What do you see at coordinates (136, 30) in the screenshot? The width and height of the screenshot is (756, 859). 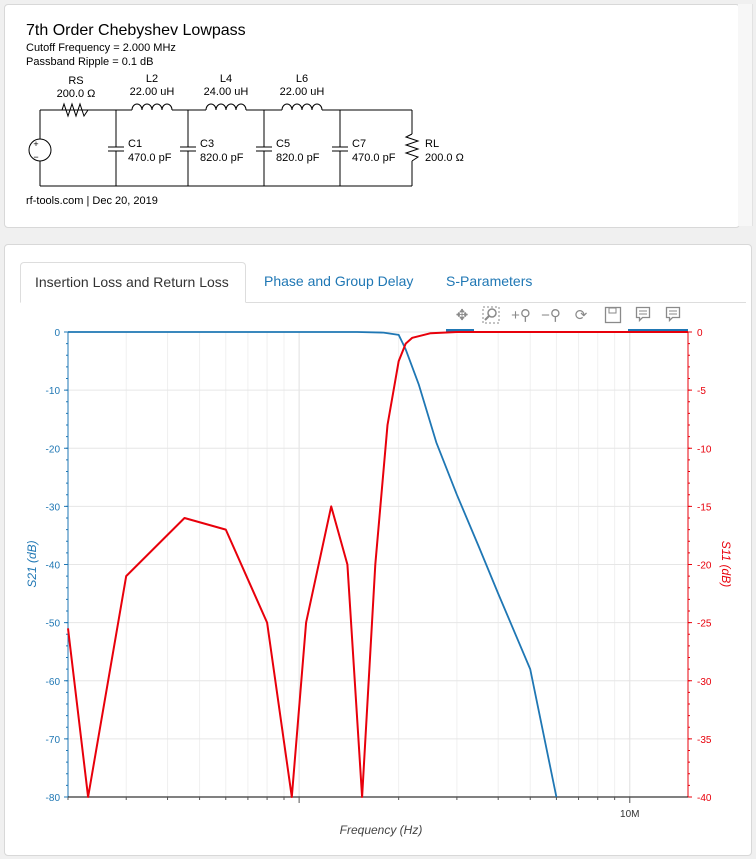 I see `filter-title: 7th Order Chebyshev Lowpass` at bounding box center [136, 30].